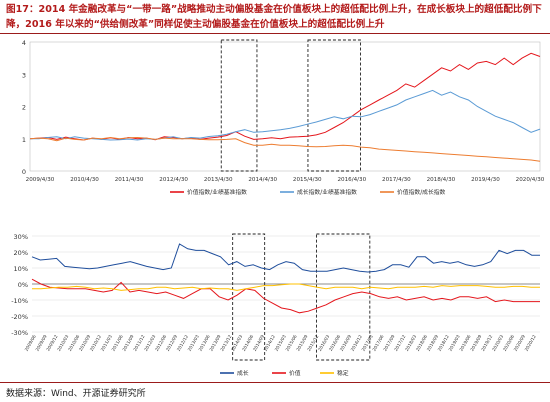 The height and width of the screenshot is (402, 550). Describe the element at coordinates (24, 75) in the screenshot. I see `y-tick-label: 3` at that location.